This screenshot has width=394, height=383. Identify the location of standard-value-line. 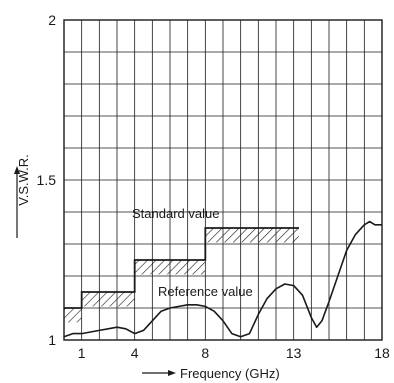
(181, 268).